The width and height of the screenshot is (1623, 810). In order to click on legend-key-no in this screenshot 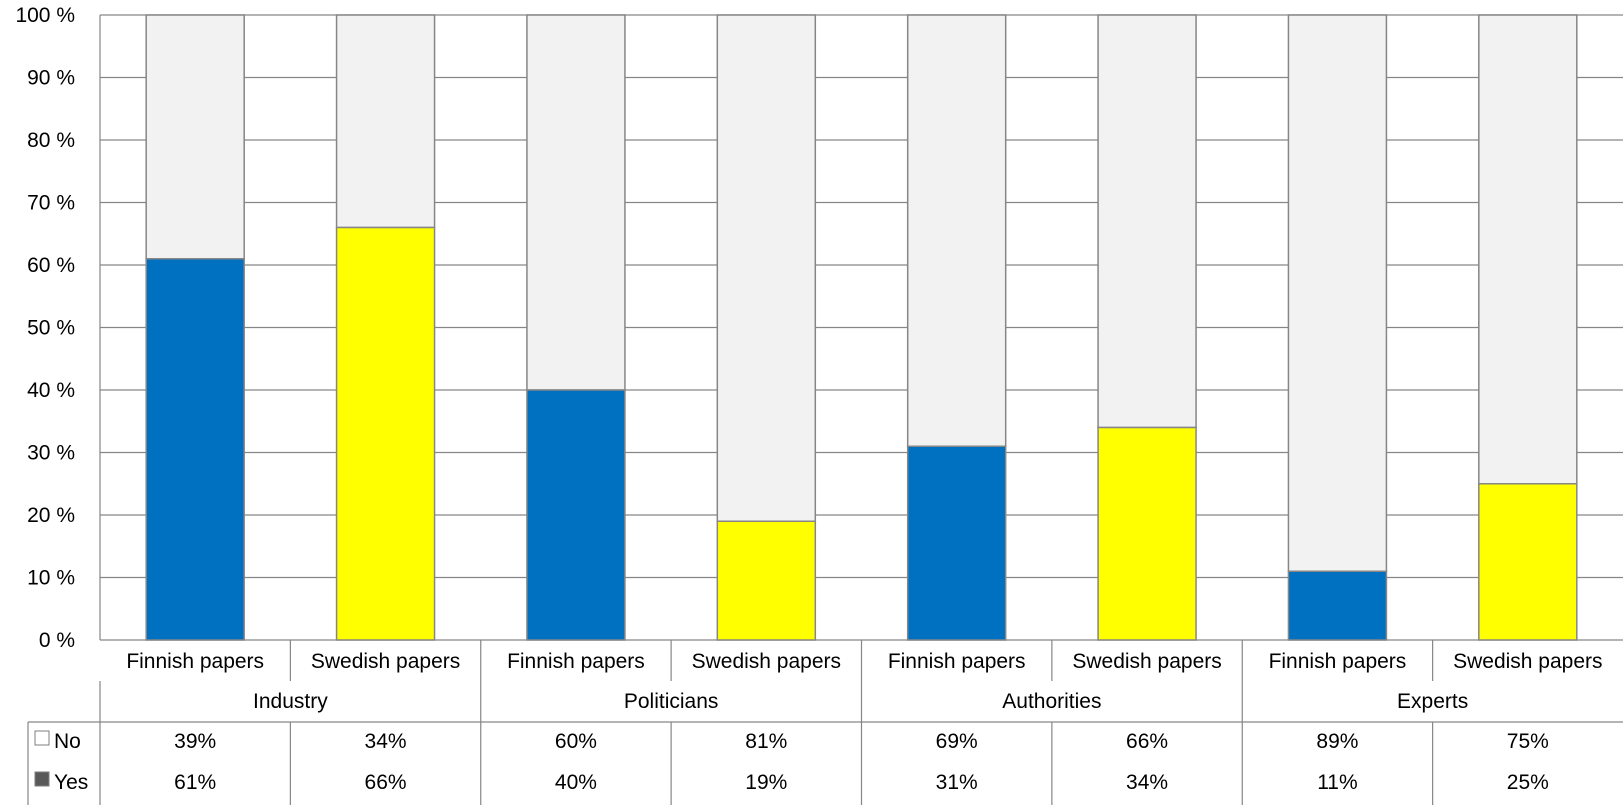, I will do `click(42, 738)`.